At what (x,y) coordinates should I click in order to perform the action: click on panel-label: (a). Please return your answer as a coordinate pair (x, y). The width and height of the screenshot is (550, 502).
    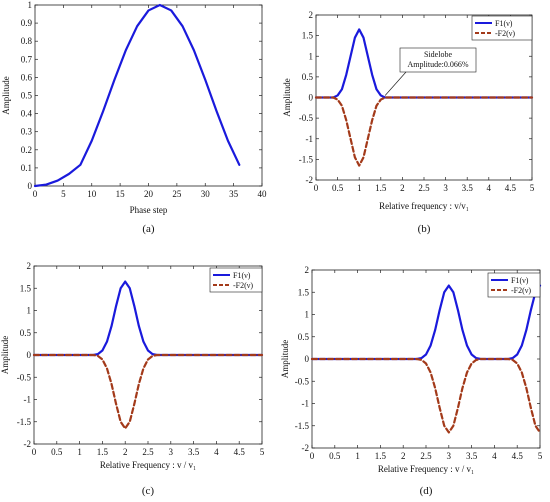
    Looking at the image, I should click on (148, 229).